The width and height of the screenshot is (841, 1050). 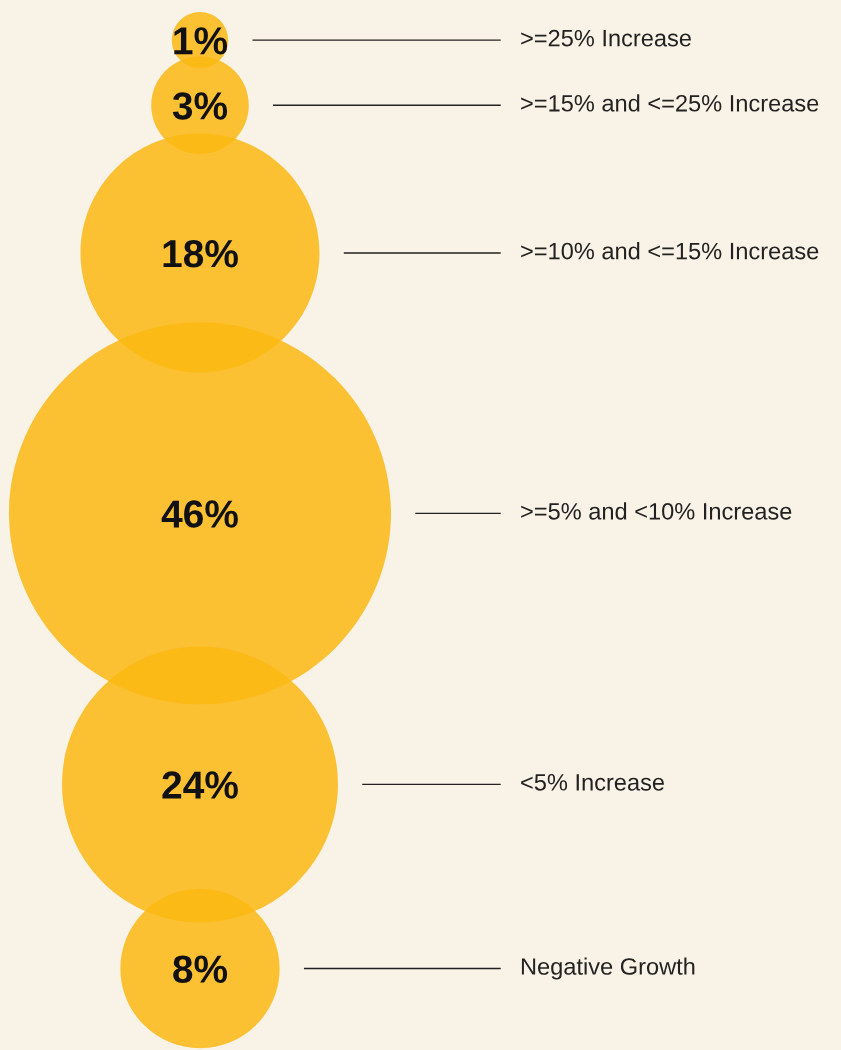 I want to click on data-label: 8%, so click(x=200, y=969).